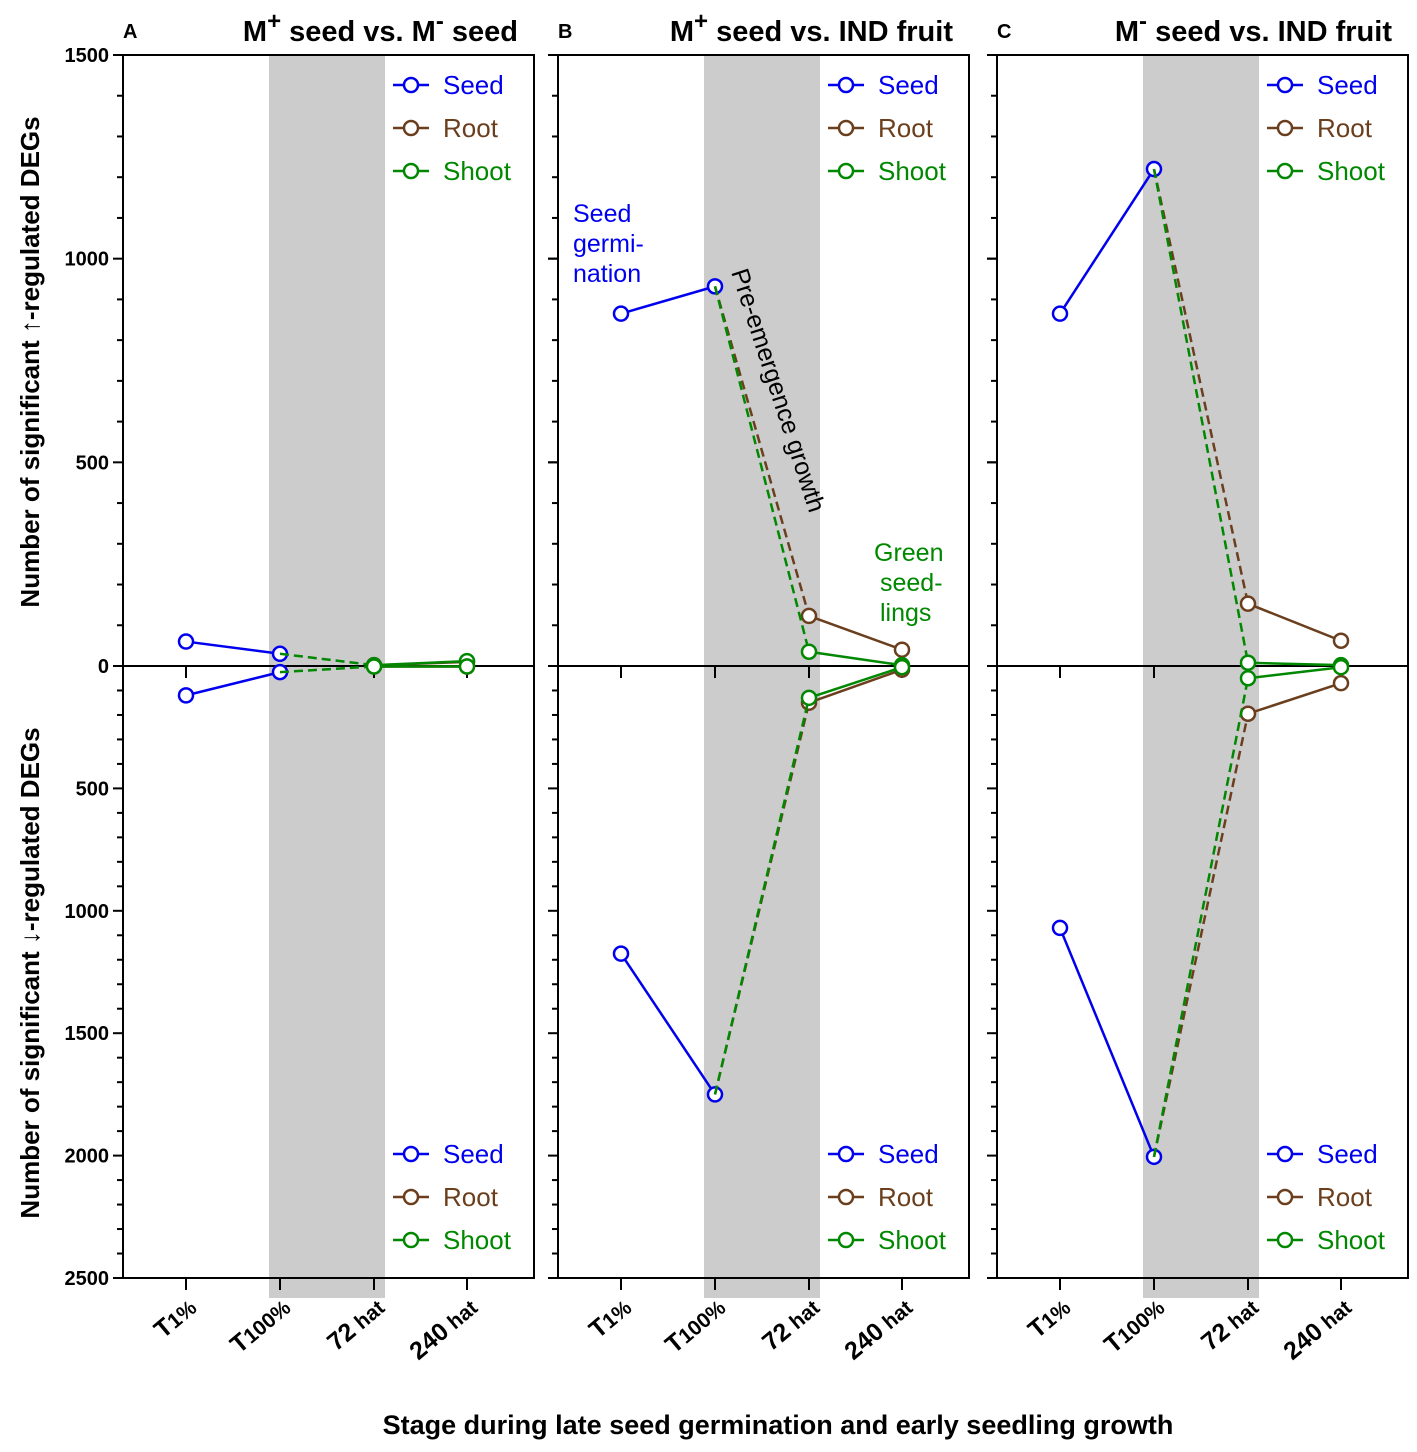  I want to click on annotation-green-seedlings: Green seed-lings, so click(908, 583).